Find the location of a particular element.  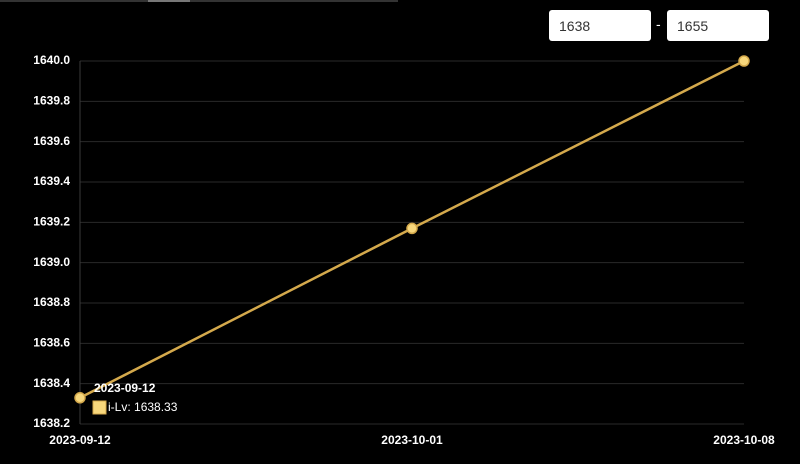

x-tick-label: 2023-09-12 is located at coordinates (80, 440).